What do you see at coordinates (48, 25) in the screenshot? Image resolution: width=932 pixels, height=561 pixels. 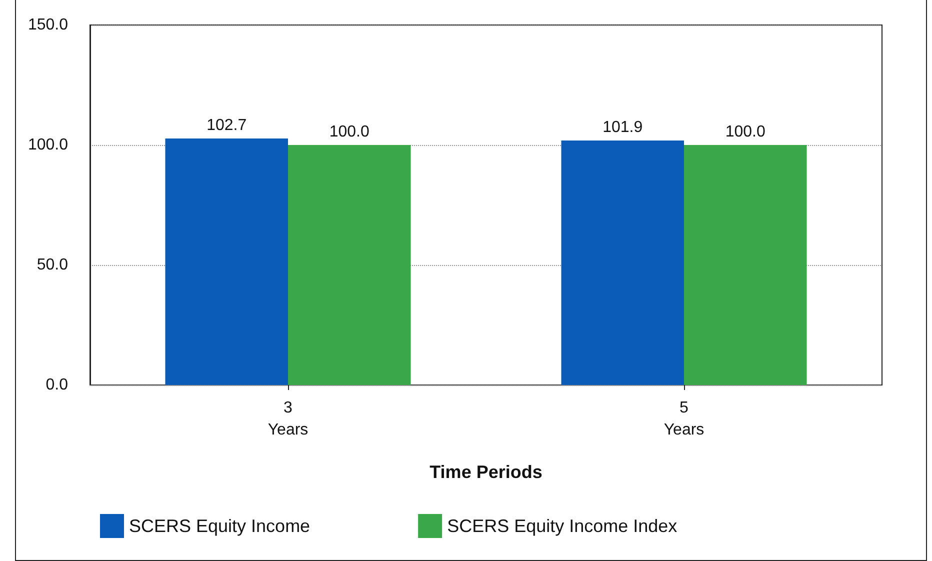 I see `y-tick-label: 150.0` at bounding box center [48, 25].